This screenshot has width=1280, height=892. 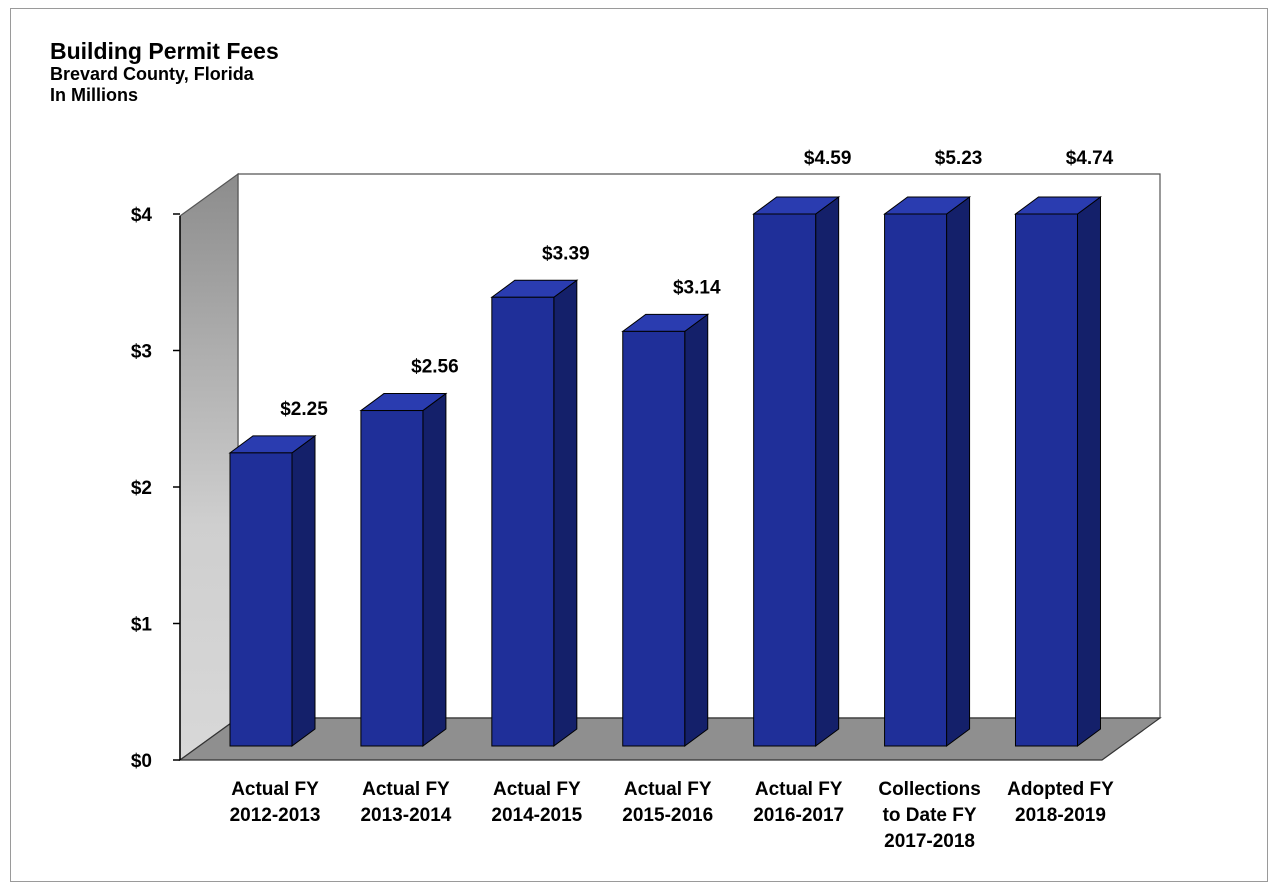 I want to click on y-axis: $0 $1 $2 $3 $4, so click(x=156, y=488).